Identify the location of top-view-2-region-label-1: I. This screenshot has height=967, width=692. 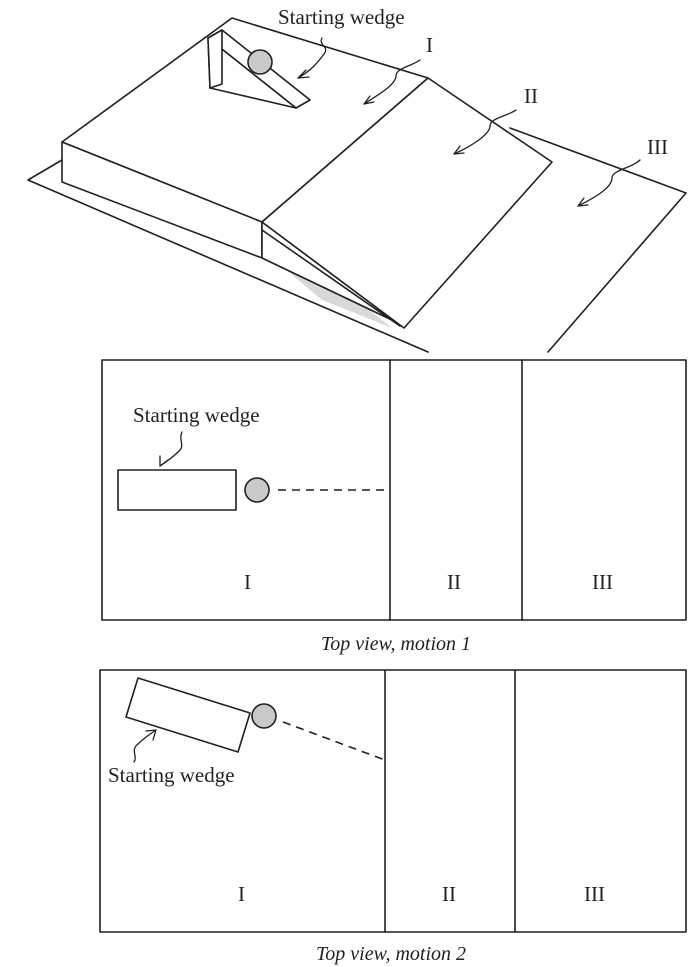
(241, 894).